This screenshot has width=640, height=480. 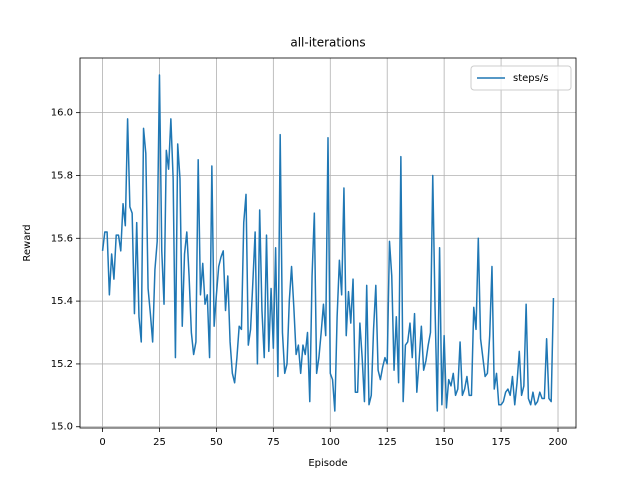 What do you see at coordinates (62, 427) in the screenshot?
I see `y-tick-label: 15.0` at bounding box center [62, 427].